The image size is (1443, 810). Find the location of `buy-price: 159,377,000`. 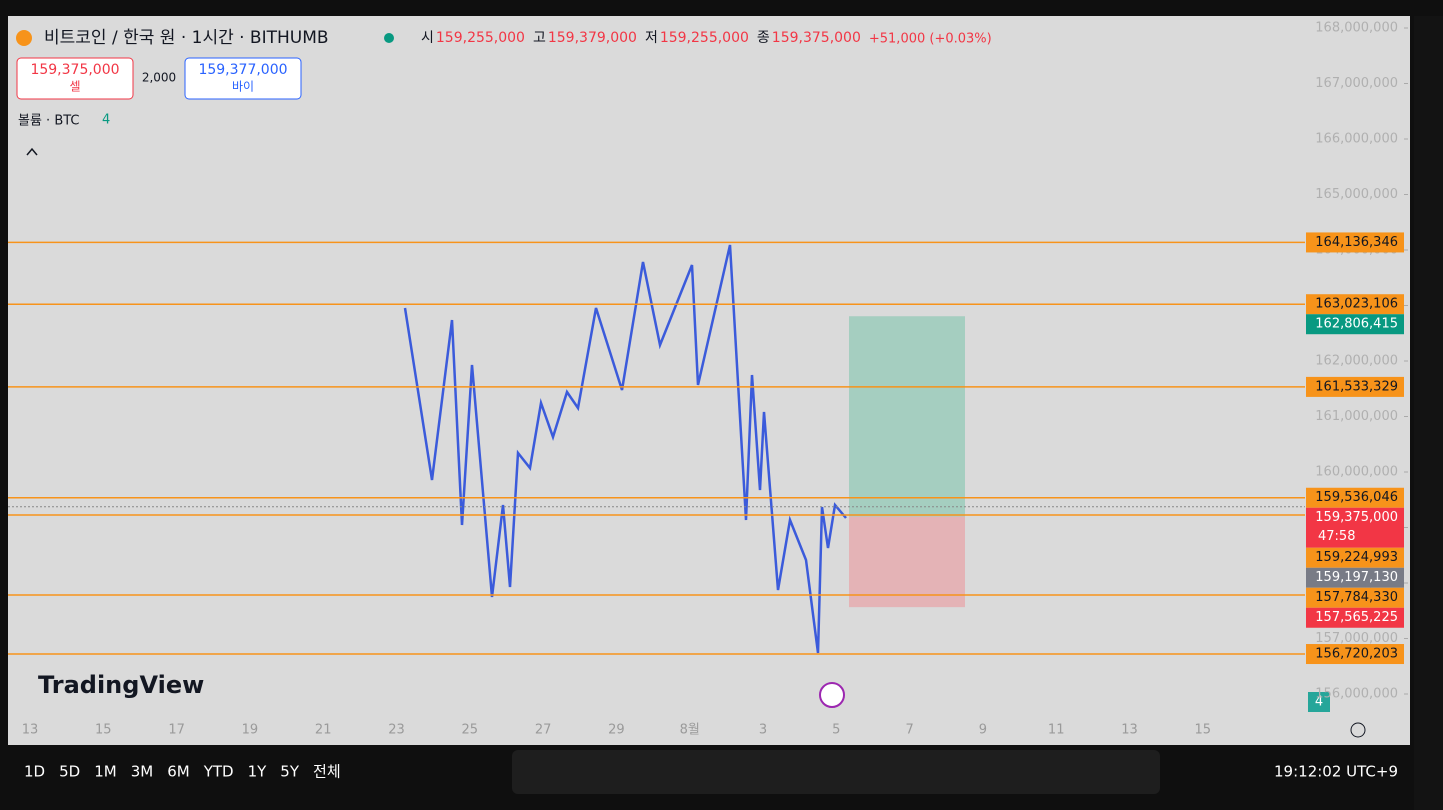

buy-price: 159,377,000 is located at coordinates (242, 70).